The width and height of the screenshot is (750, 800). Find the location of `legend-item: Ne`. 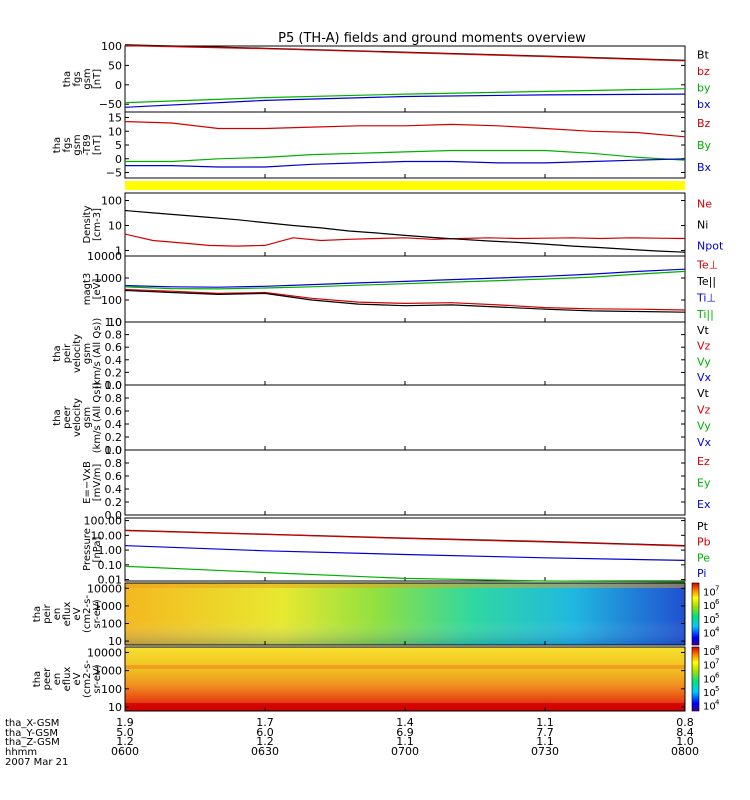

legend-item: Ne is located at coordinates (704, 204).